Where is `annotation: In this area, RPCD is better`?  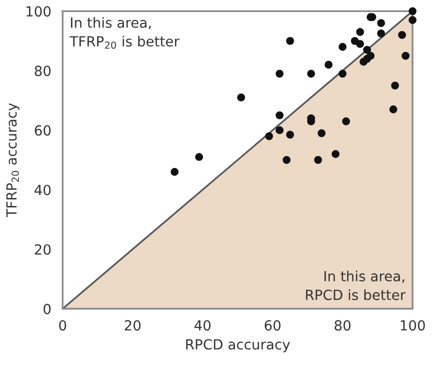 annotation: In this area, RPCD is better is located at coordinates (356, 285).